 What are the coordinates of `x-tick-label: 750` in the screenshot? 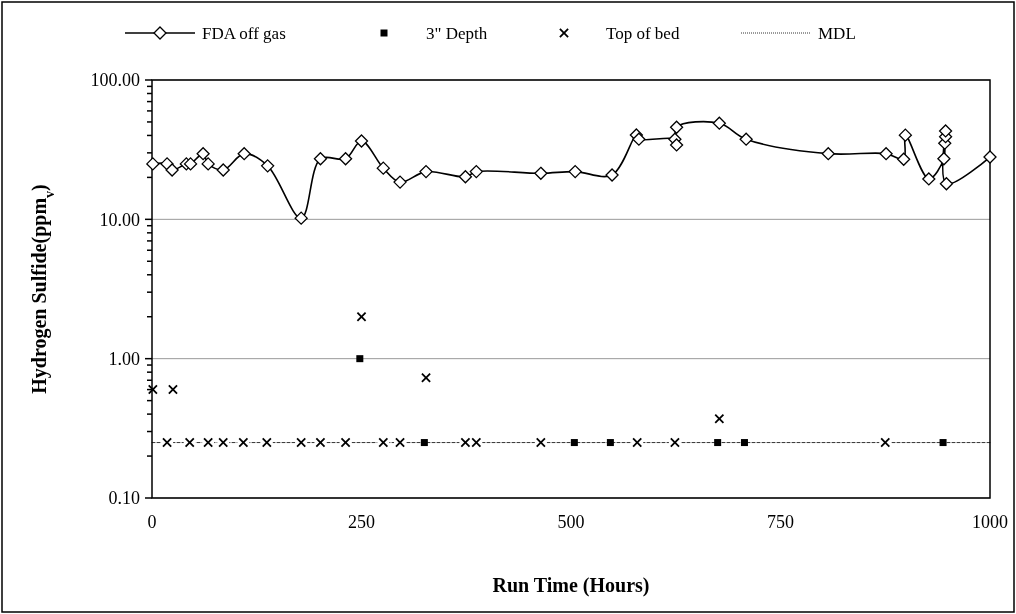 It's located at (780, 522).